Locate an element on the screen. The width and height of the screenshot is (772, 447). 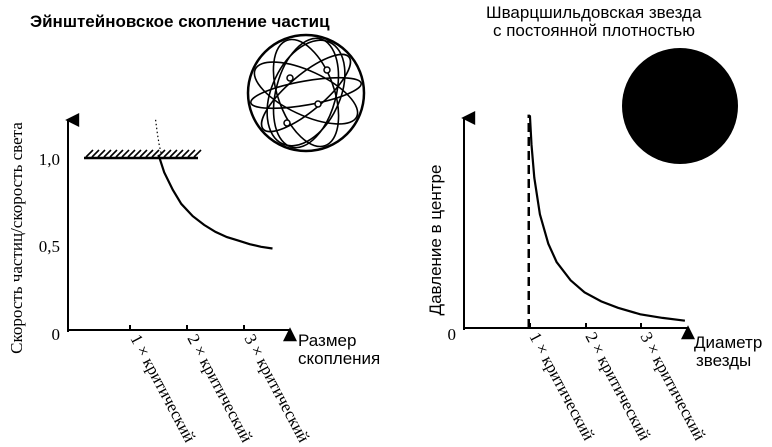
left-y-axis-label: Скорость частиц/скорость света is located at coordinates (16, 238).